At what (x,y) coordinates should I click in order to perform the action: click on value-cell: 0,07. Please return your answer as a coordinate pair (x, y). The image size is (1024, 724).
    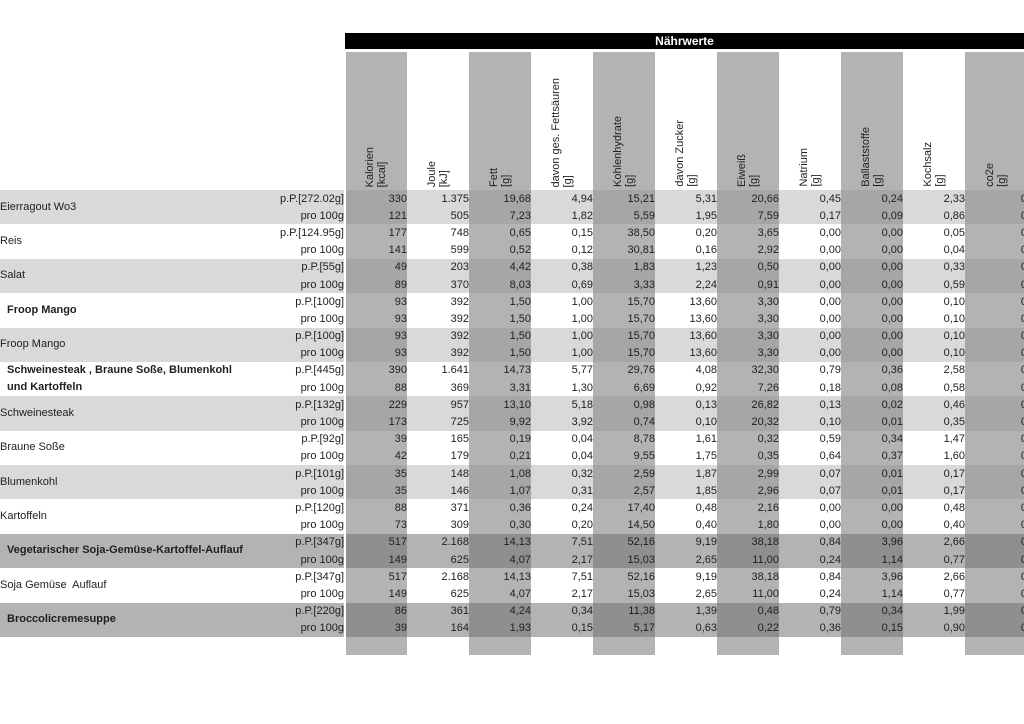
    Looking at the image, I should click on (810, 491).